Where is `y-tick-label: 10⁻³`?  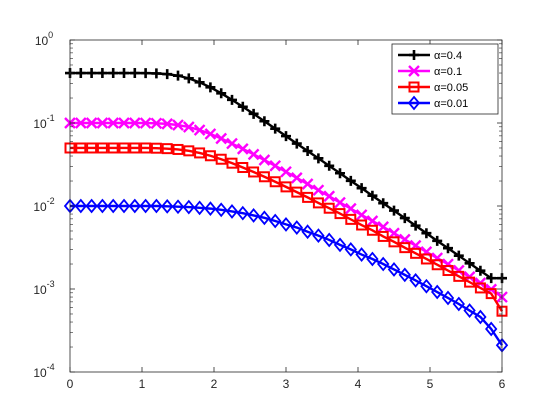
y-tick-label: 10⁻³ is located at coordinates (43, 288).